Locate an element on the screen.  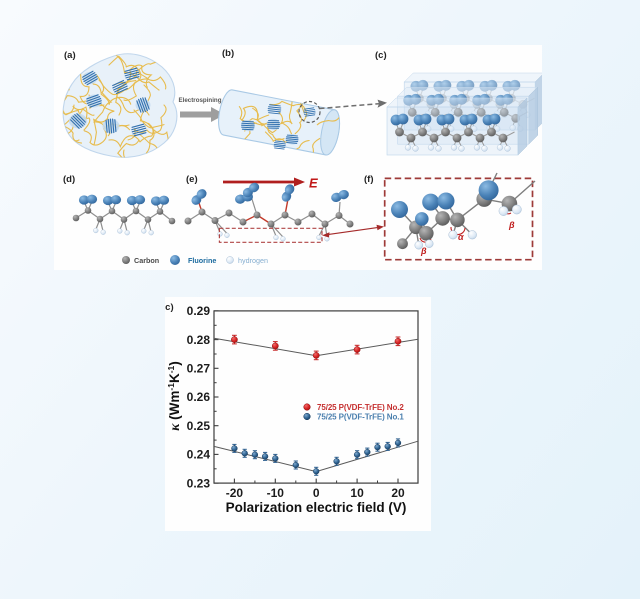
svg-text: 0.26 is located at coordinates (199, 397).